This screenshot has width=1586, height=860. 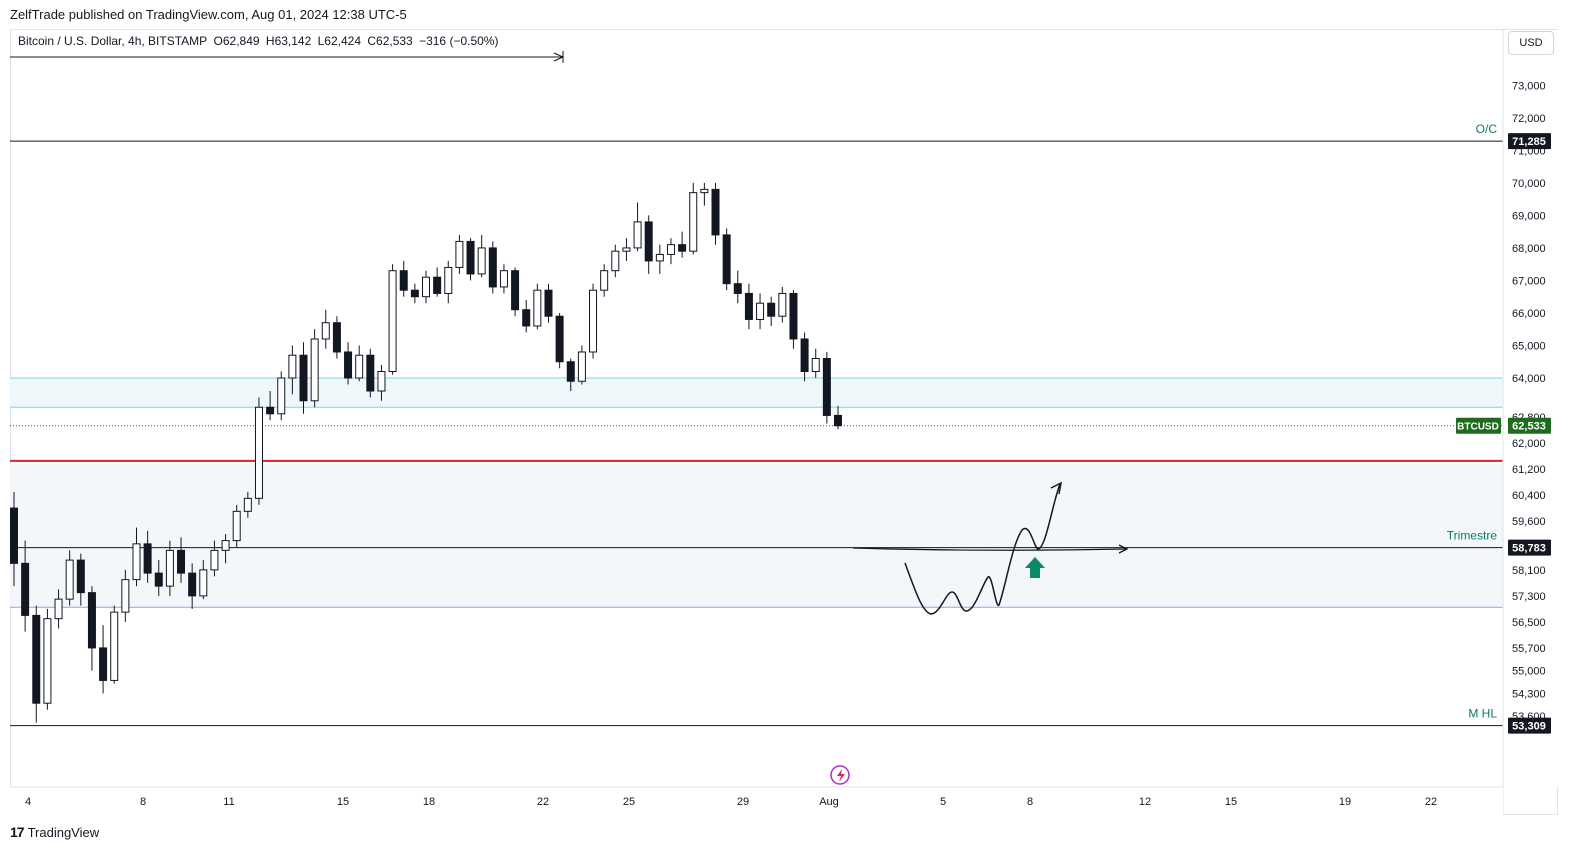 I want to click on price-tick: 65,000, so click(x=1529, y=346).